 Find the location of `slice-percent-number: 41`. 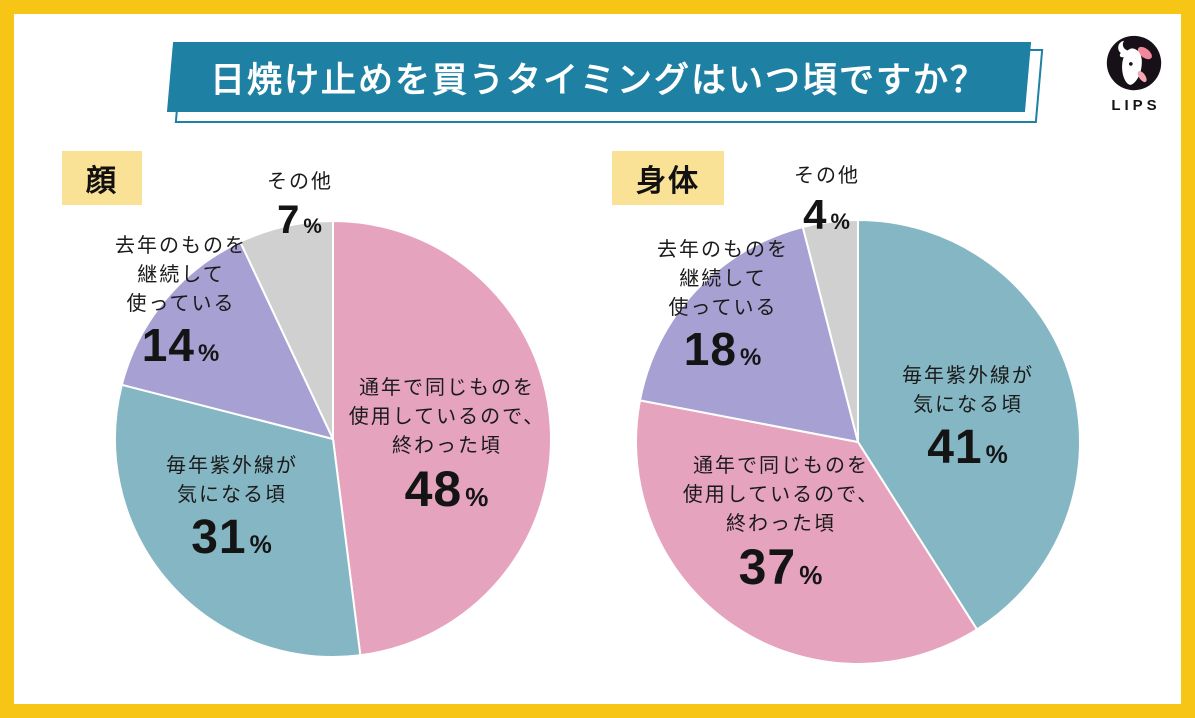

slice-percent-number: 41 is located at coordinates (955, 447).